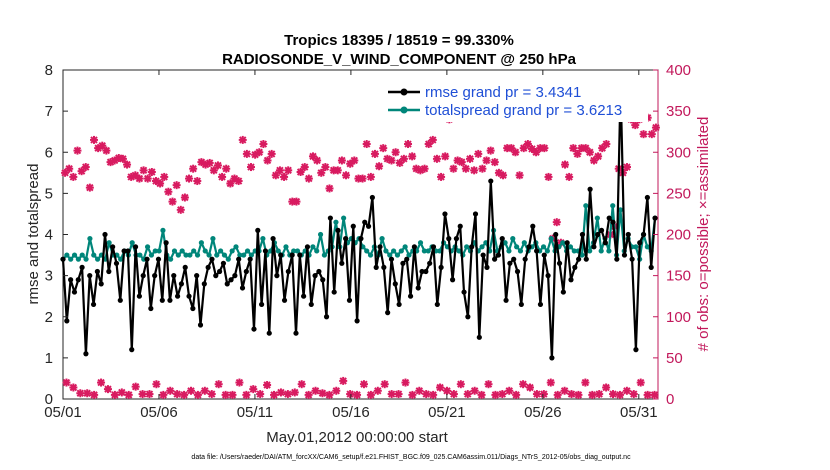 This screenshot has width=830, height=470. Describe the element at coordinates (678, 152) in the screenshot. I see `y-right-tick-label: 300` at that location.